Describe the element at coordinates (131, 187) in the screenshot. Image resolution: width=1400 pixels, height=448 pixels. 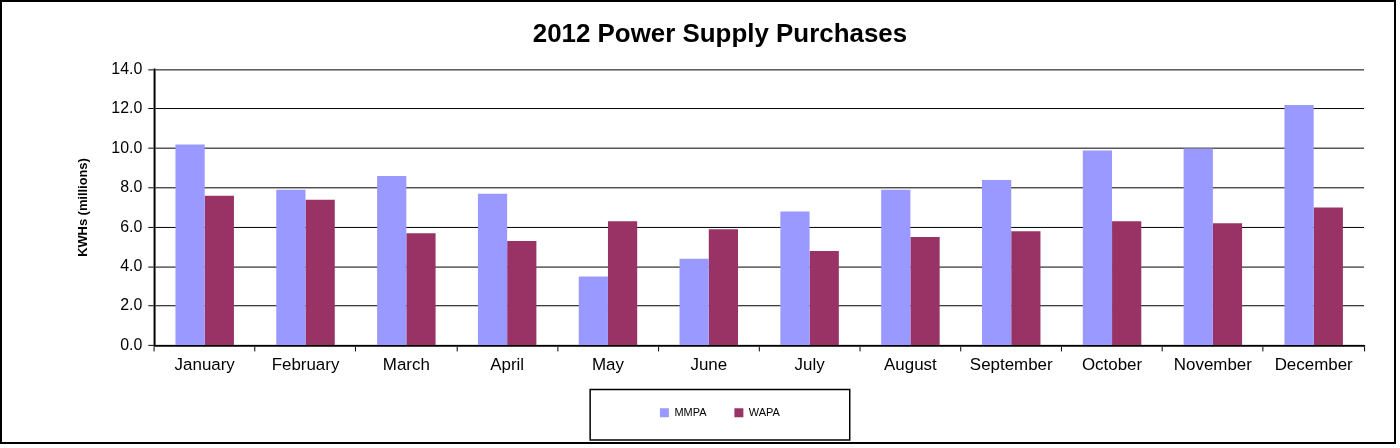
I see `y-tick-label: 8.0` at that location.